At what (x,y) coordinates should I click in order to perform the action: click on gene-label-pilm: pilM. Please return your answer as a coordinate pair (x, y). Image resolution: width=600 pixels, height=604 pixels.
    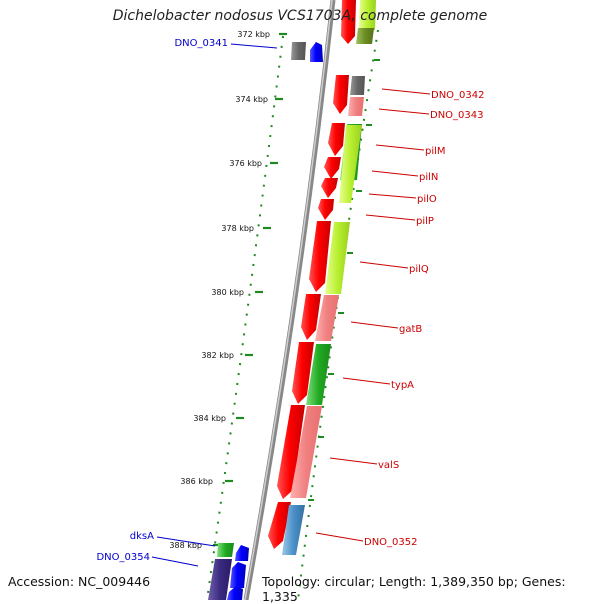
    Looking at the image, I should click on (435, 151).